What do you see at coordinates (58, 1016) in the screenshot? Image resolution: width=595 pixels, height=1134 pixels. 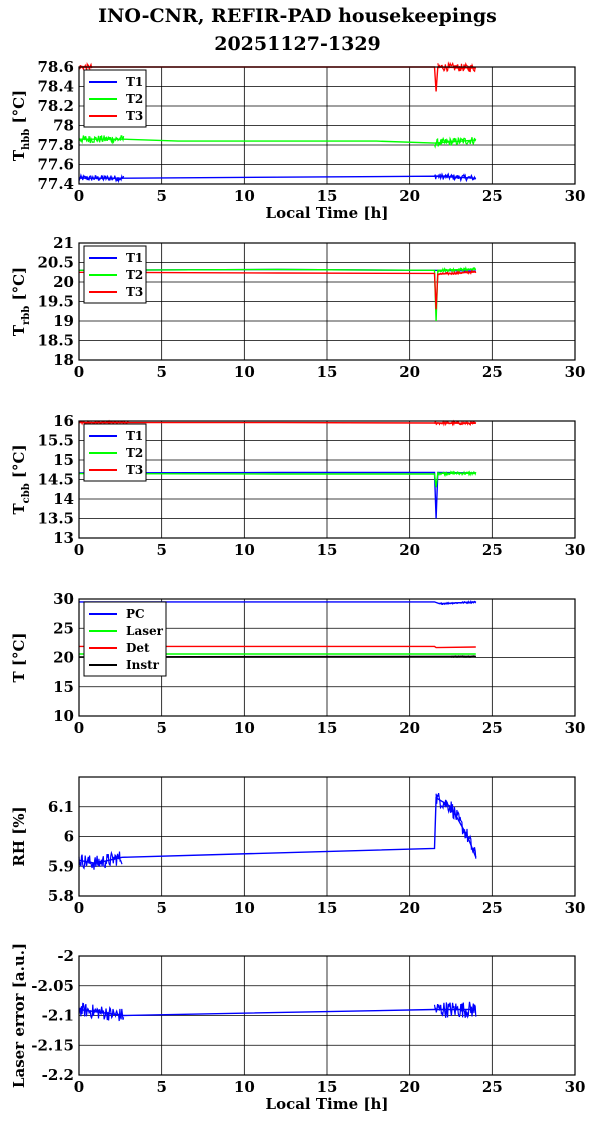 I see `y-tick-label: -2.1` at bounding box center [58, 1016].